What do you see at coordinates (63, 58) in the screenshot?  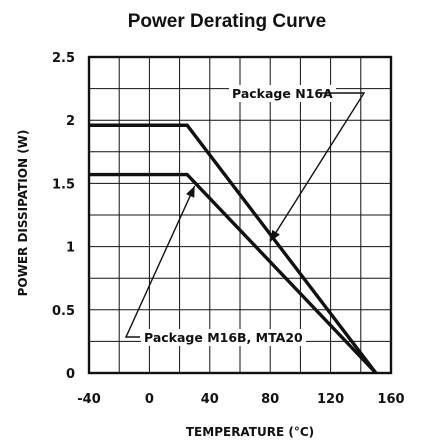 I see `y-tick-label: 2.5` at bounding box center [63, 58].